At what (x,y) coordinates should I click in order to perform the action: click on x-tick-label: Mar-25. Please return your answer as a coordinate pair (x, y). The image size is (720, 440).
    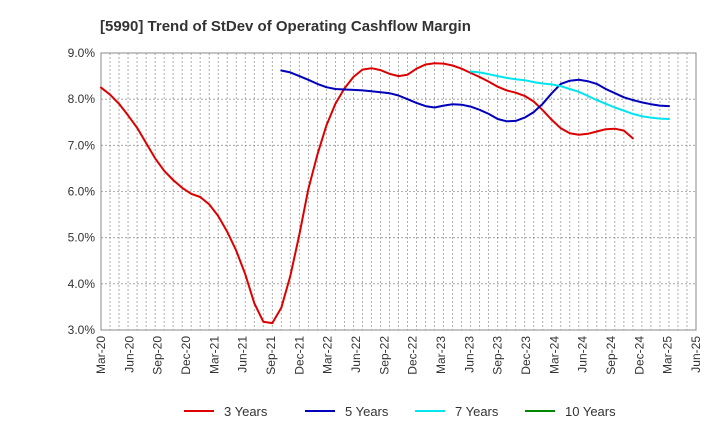
    Looking at the image, I should click on (668, 355).